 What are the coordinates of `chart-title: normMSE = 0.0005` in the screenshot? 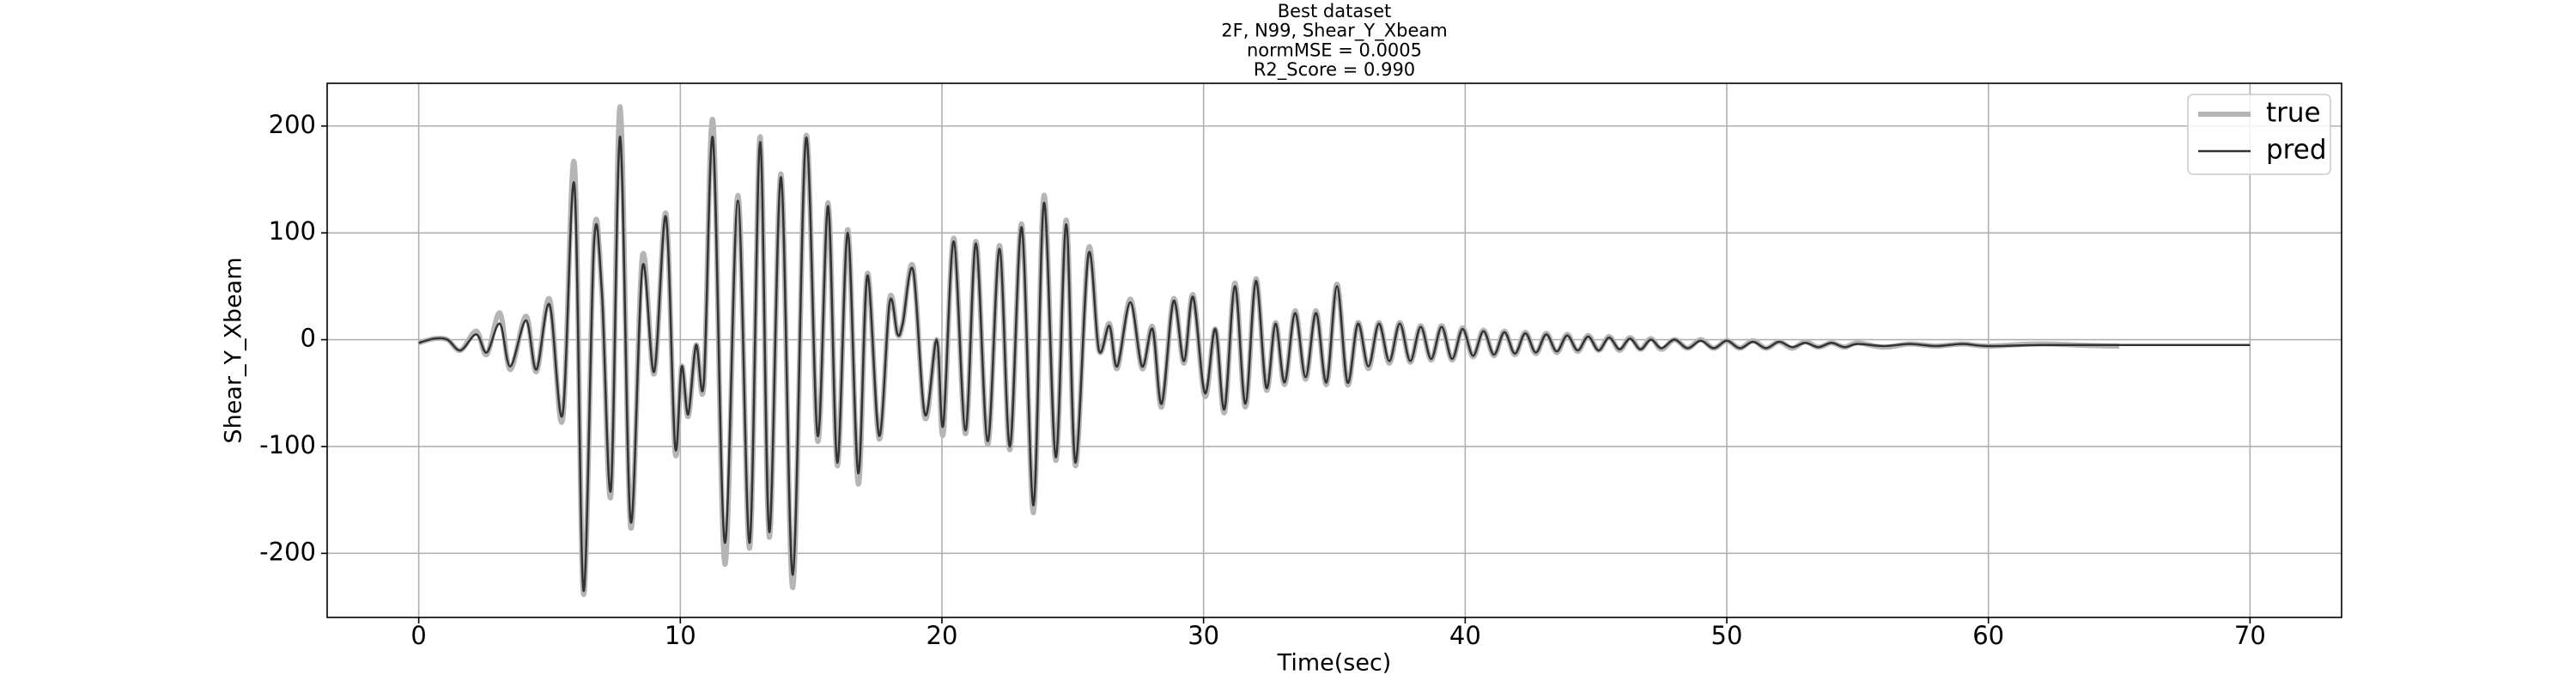 It's located at (1334, 50).